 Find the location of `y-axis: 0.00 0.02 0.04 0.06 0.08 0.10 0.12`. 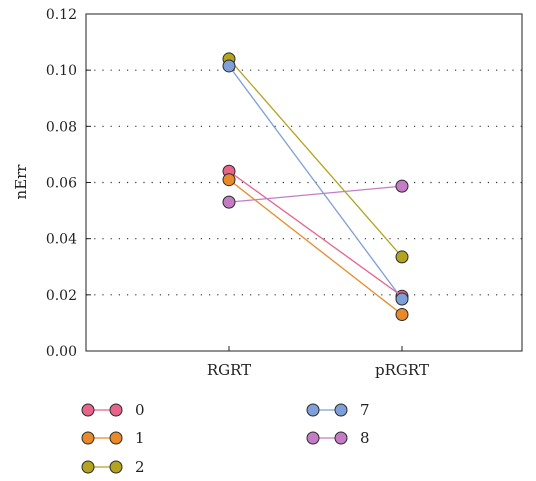

y-axis: 0.00 0.02 0.04 0.06 0.08 0.10 0.12 is located at coordinates (68, 183).